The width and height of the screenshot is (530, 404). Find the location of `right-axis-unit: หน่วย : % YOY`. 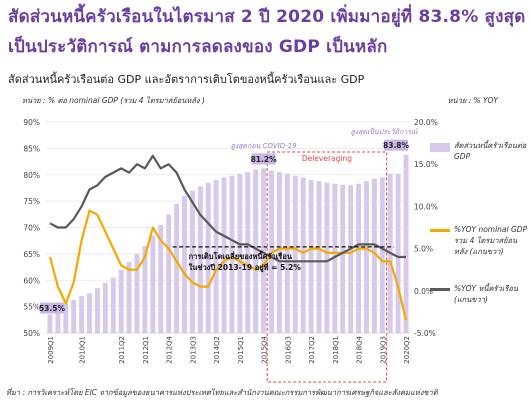

right-axis-unit: หน่วย : % YOY is located at coordinates (472, 100).